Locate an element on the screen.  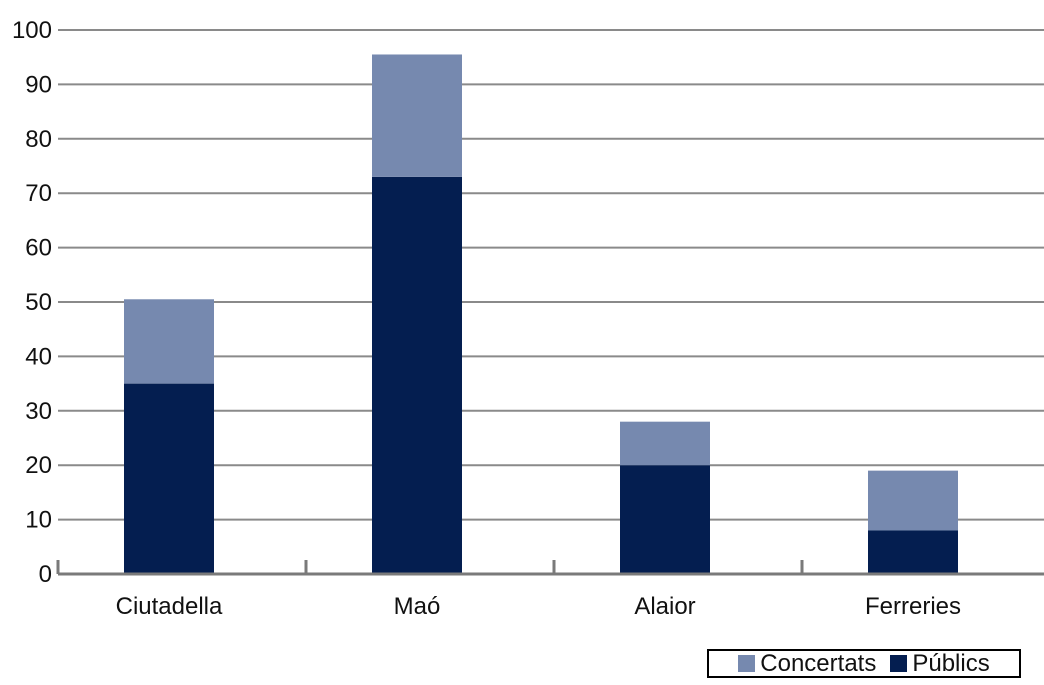
legend-swatch-publics is located at coordinates (899, 663).